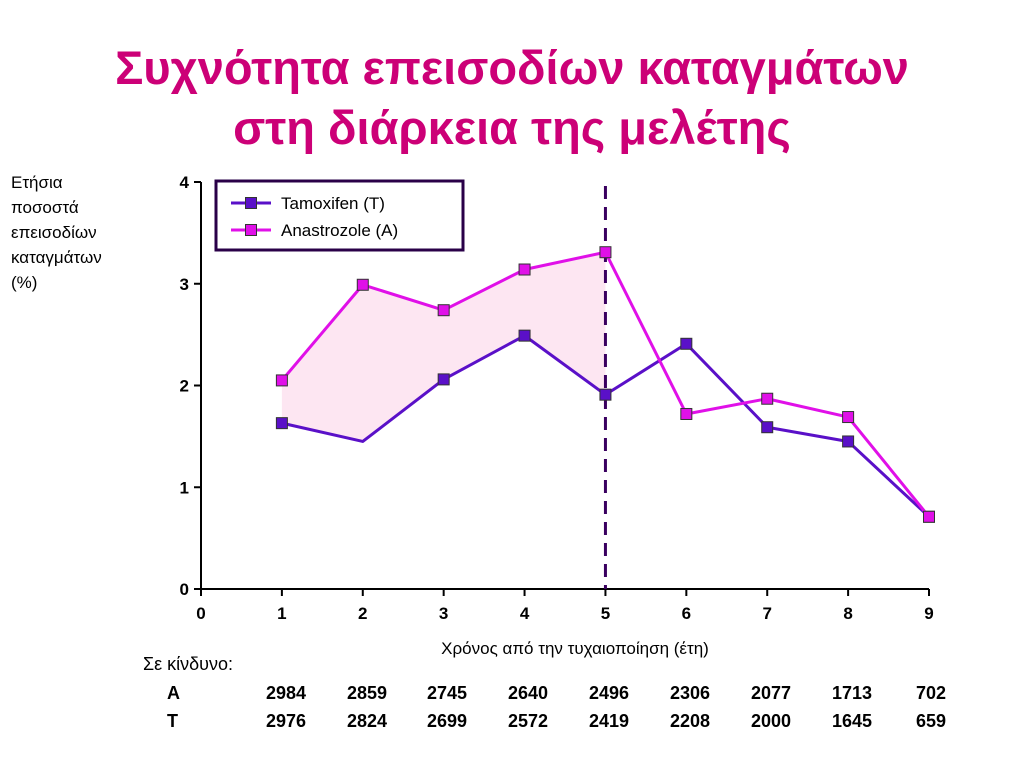  I want to click on at-risk-title: Σε κίνδυνο:, so click(188, 664).